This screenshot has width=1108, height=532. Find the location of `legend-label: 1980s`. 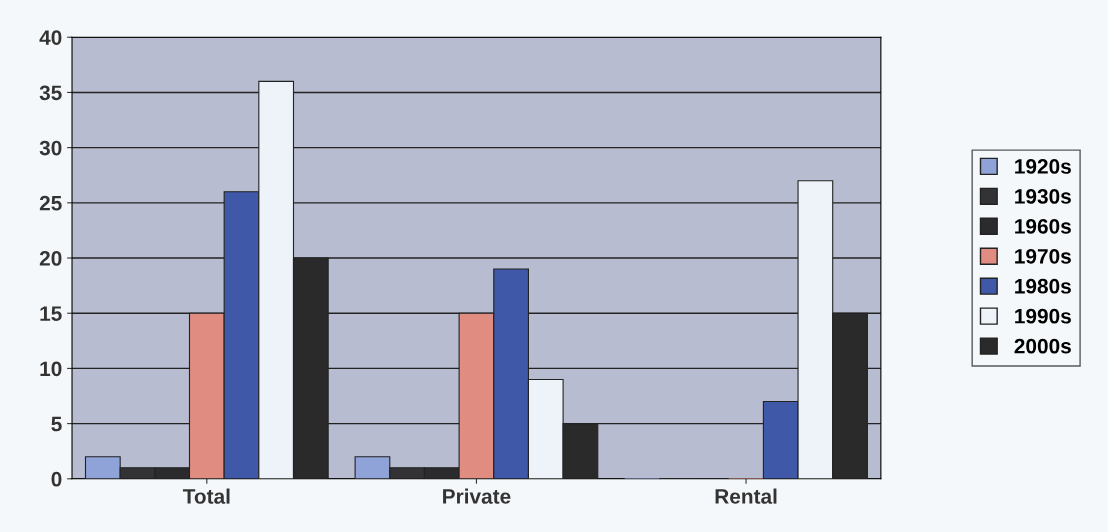

legend-label: 1980s is located at coordinates (1043, 286).